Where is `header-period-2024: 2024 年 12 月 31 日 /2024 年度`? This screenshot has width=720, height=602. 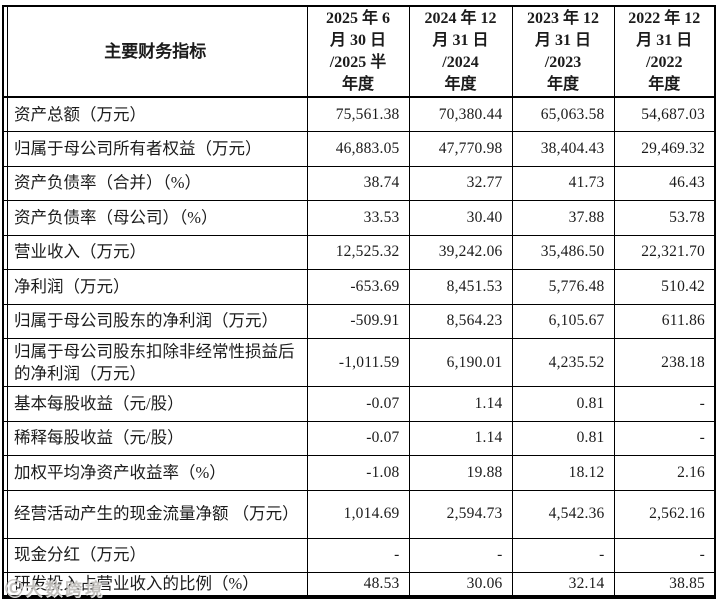
header-period-2024: 2024 年 12 月 31 日 /2024 年度 is located at coordinates (460, 51).